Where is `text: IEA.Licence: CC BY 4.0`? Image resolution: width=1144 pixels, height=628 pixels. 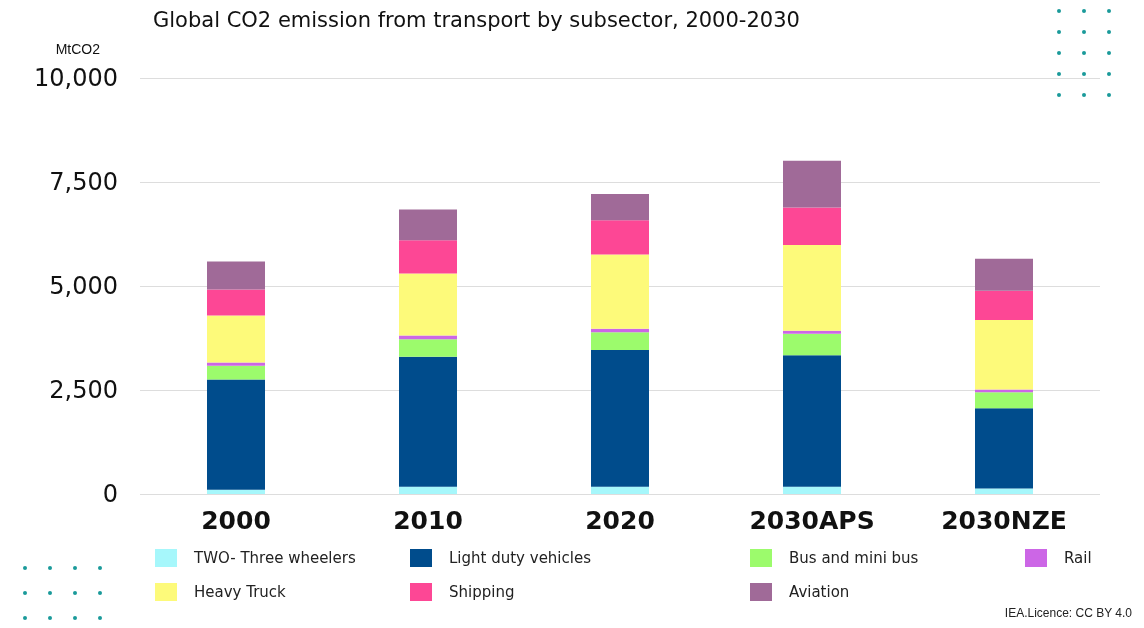
text: IEA.Licence: CC BY 4.0 is located at coordinates (1068, 613).